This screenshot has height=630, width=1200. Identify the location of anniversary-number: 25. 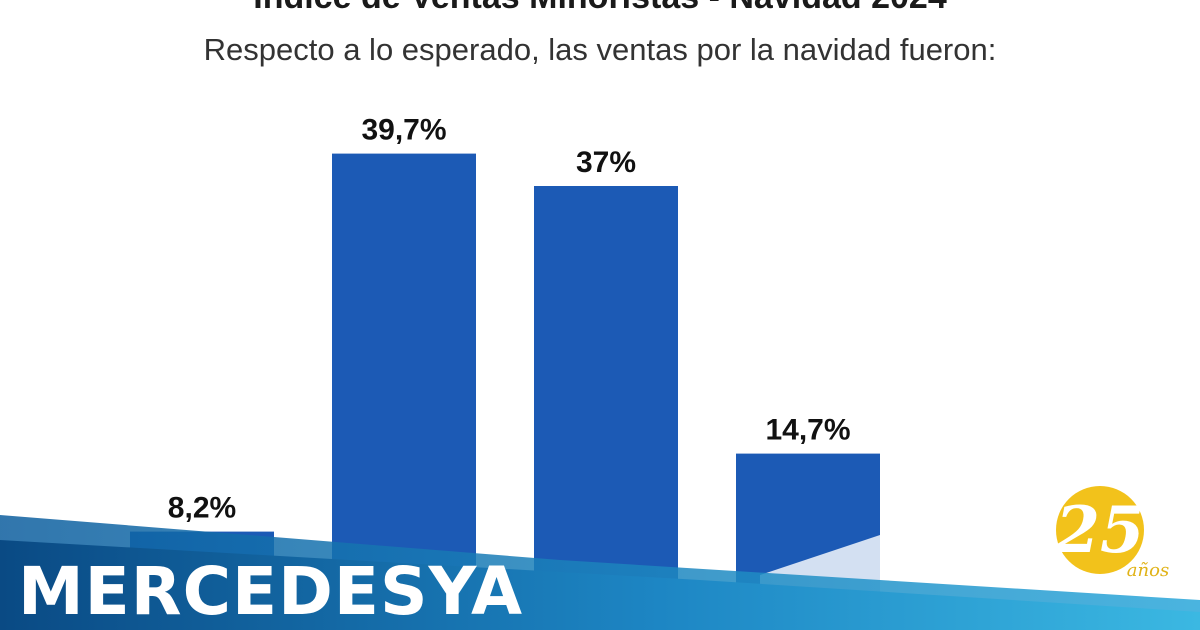
(1099, 530).